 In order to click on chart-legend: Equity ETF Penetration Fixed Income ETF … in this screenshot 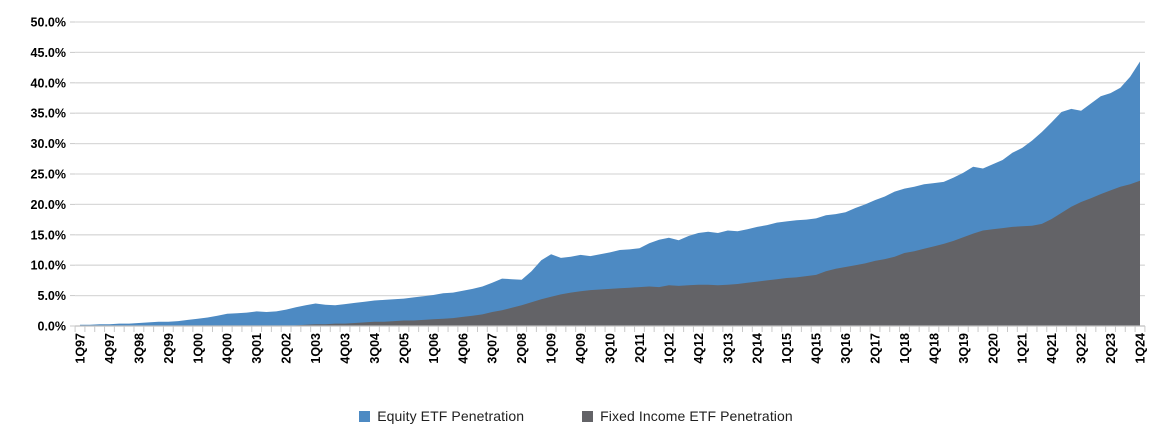, I will do `click(576, 416)`.